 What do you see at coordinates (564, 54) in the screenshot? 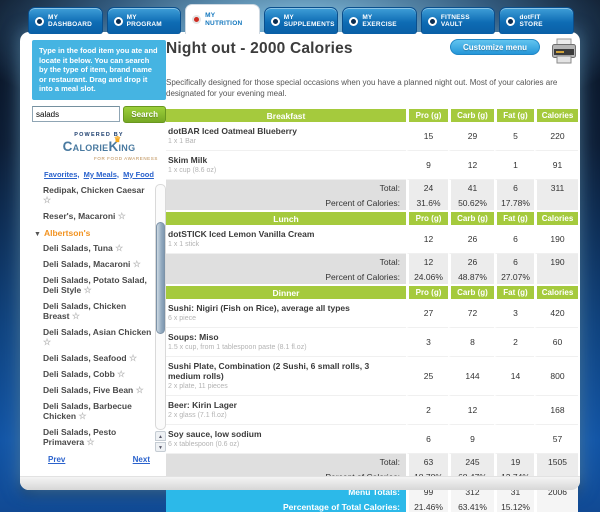
I see `printer-icon` at bounding box center [564, 54].